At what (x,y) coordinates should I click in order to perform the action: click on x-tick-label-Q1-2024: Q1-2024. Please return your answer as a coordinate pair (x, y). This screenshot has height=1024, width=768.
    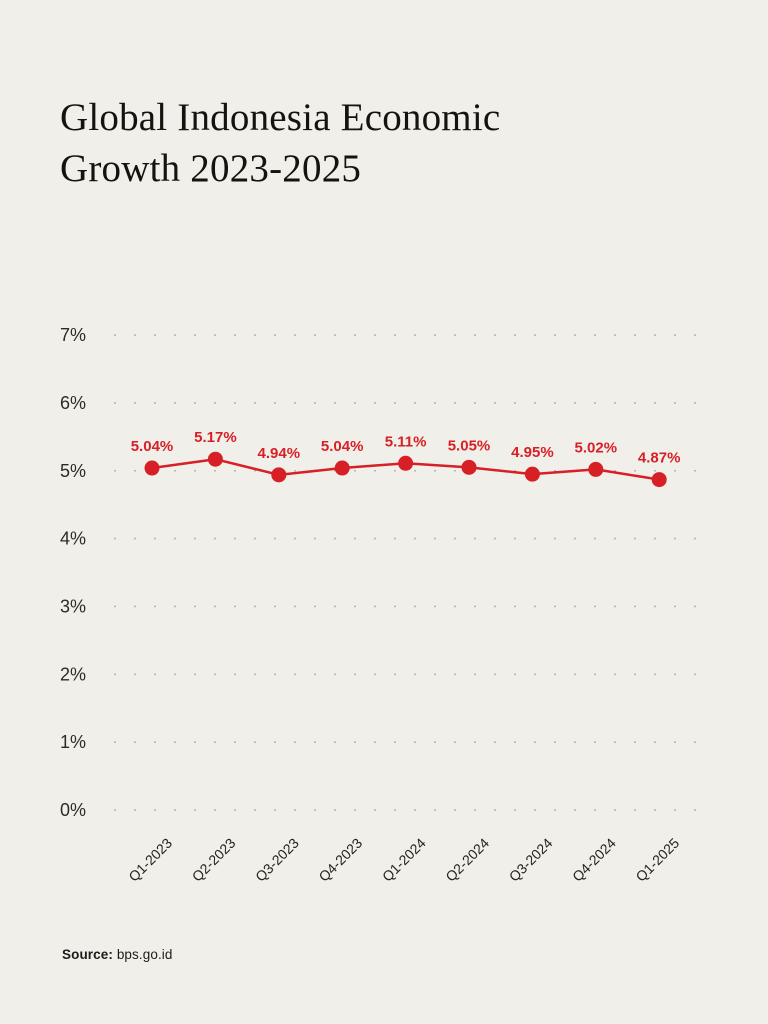
    Looking at the image, I should click on (404, 860).